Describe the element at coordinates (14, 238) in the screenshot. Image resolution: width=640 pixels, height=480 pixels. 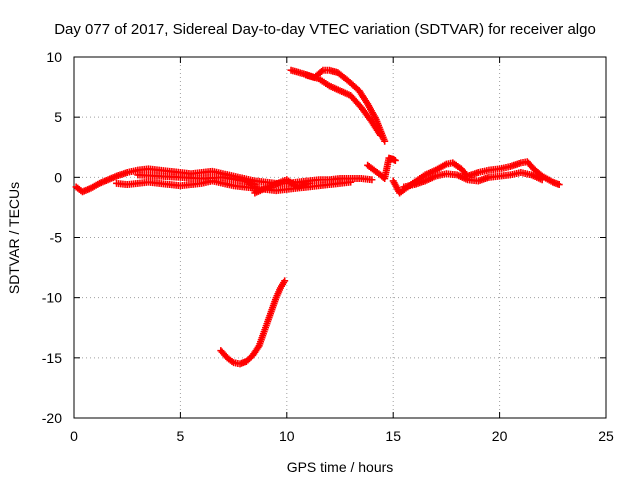
I see `y-axis-label: SDTVAR / TECUs` at that location.